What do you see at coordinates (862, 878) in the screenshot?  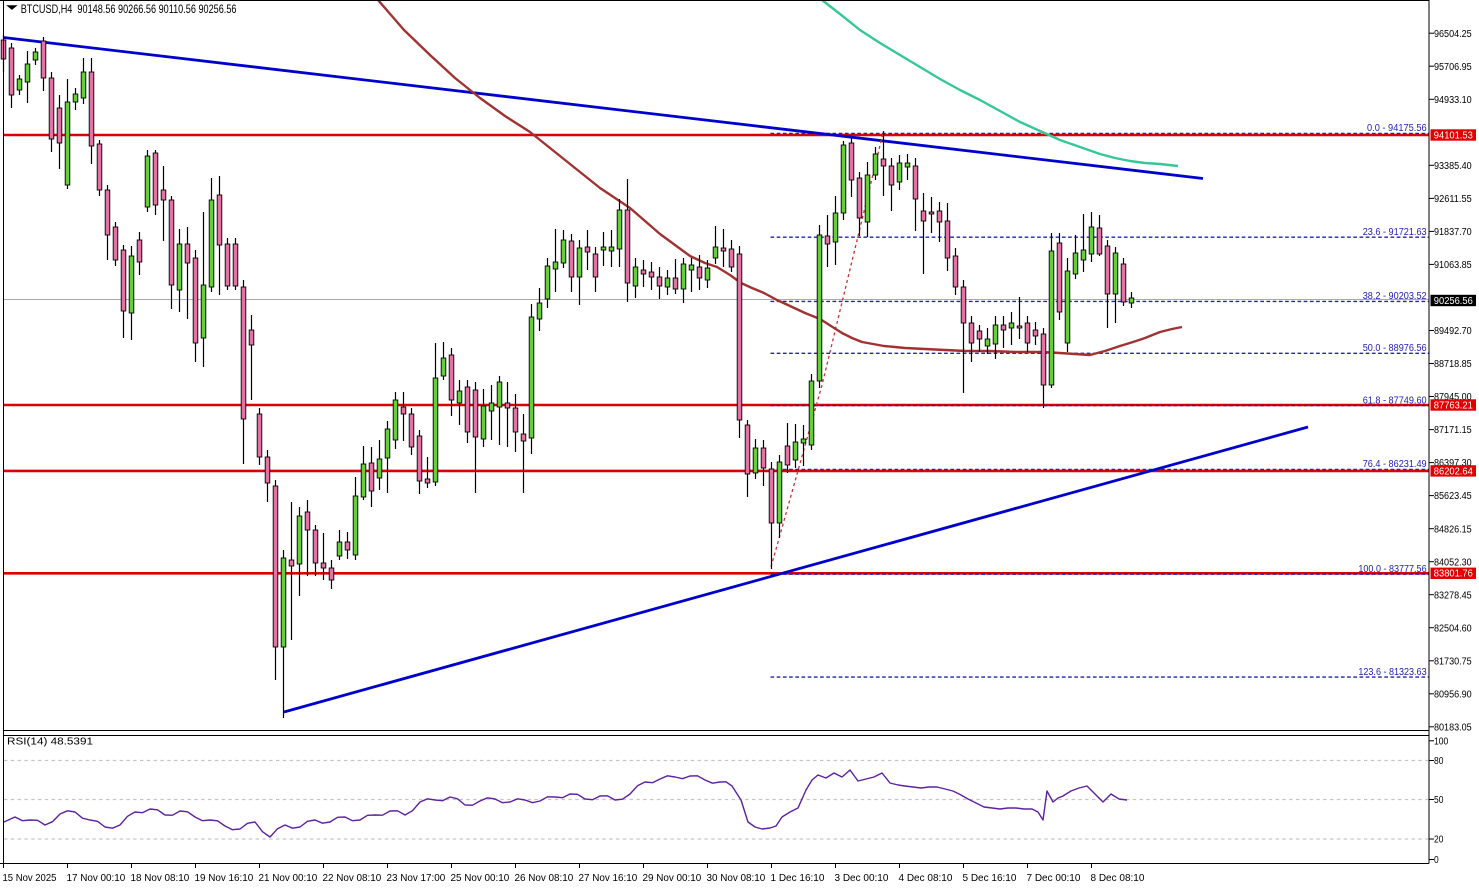 I see `svg-text: 3 Dec 00:10` at bounding box center [862, 878].